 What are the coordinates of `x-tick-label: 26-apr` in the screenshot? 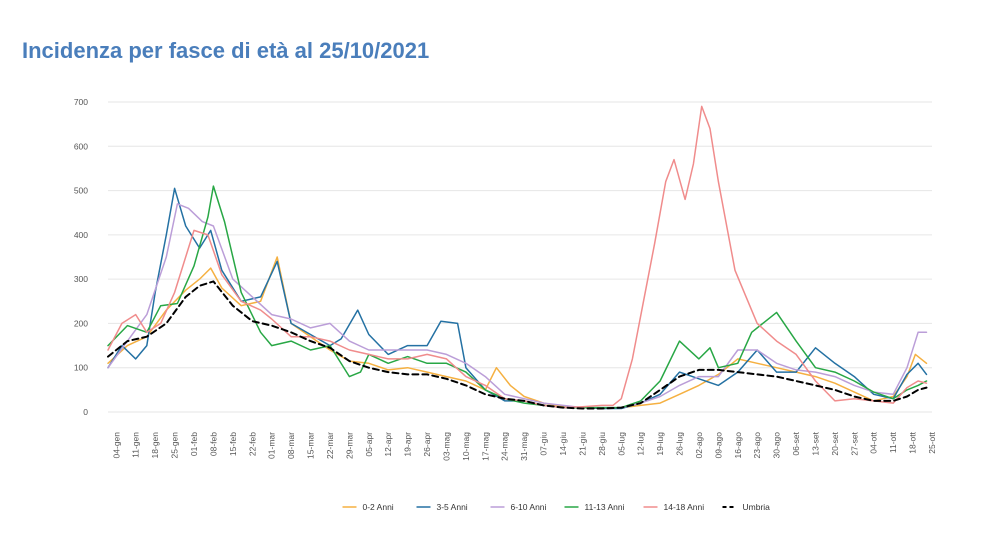 It's located at (427, 444).